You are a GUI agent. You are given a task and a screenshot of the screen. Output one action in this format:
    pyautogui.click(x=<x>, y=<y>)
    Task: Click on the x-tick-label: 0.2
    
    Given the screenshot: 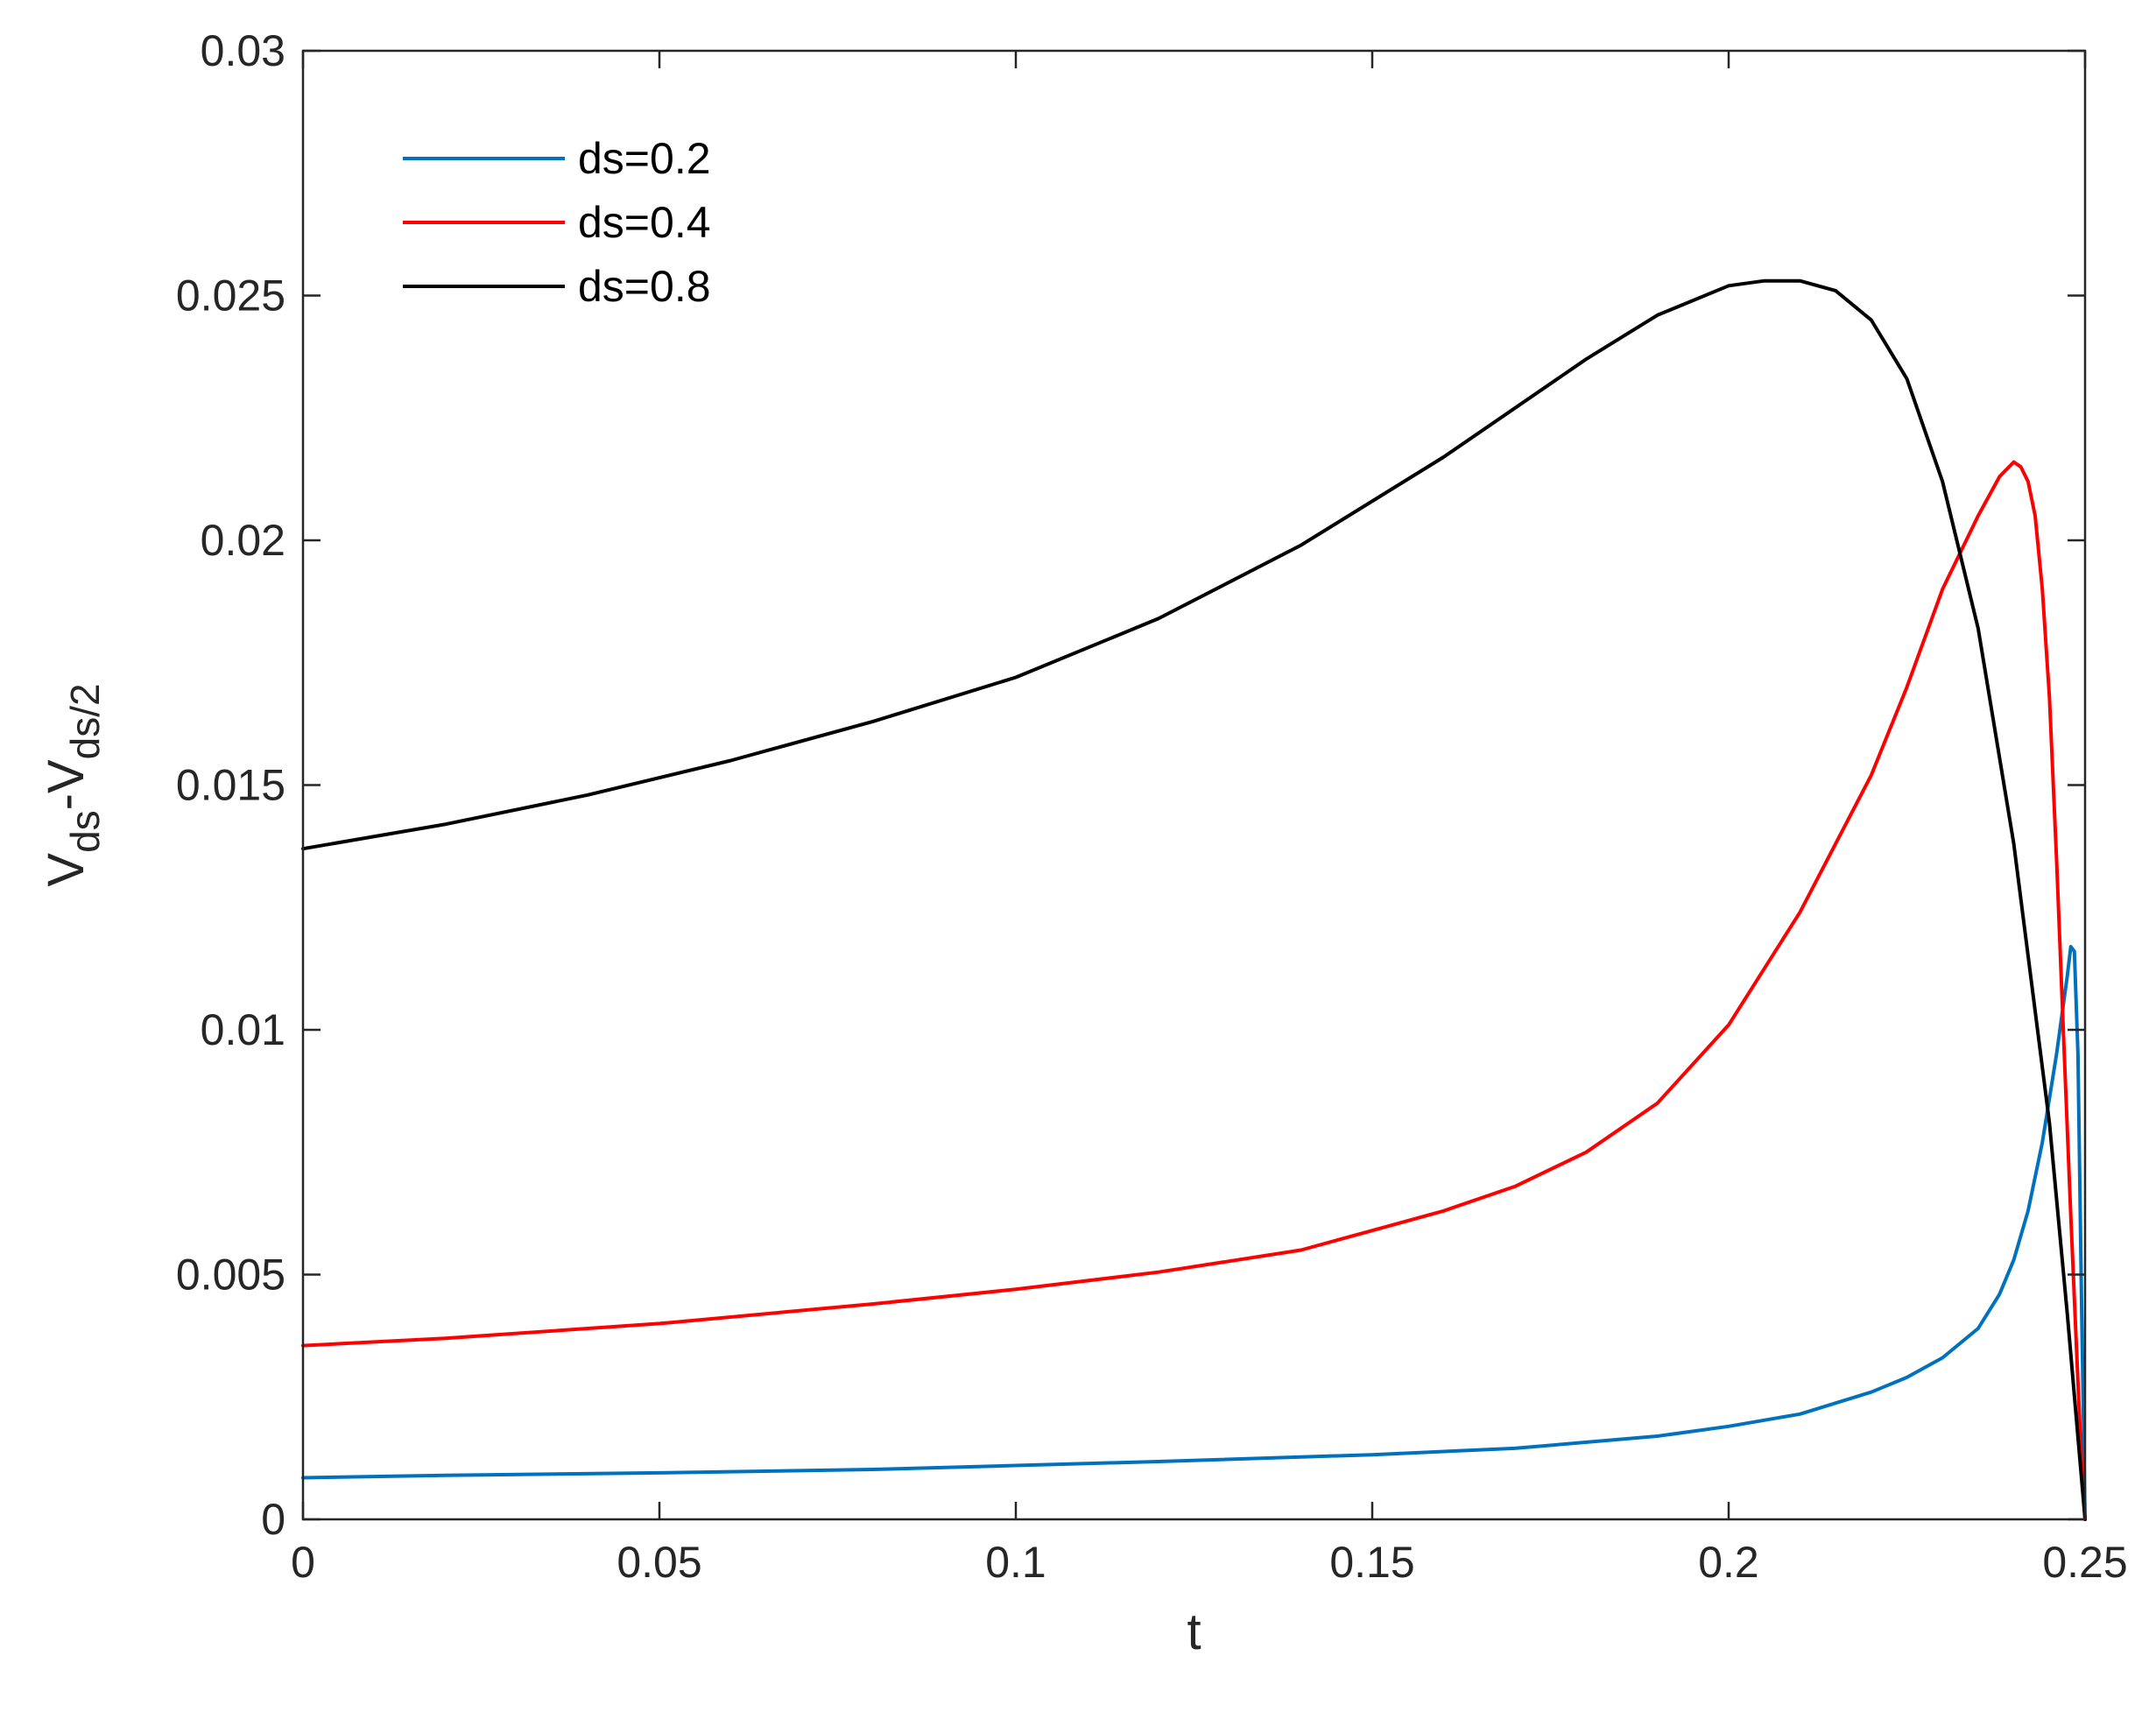 What is the action you would take?
    pyautogui.click(x=1729, y=1563)
    